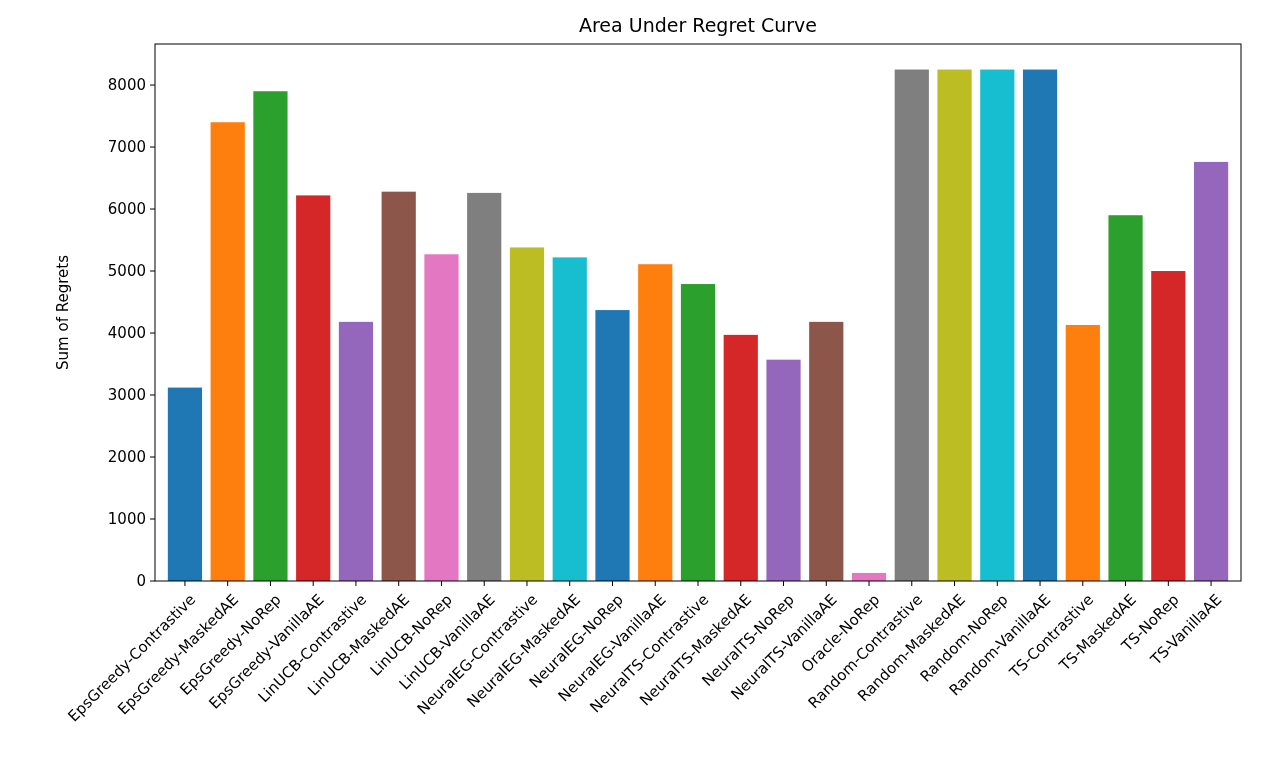 The height and width of the screenshot is (782, 1275). Describe the element at coordinates (126, 85) in the screenshot. I see `y-tick-label: 8000` at that location.